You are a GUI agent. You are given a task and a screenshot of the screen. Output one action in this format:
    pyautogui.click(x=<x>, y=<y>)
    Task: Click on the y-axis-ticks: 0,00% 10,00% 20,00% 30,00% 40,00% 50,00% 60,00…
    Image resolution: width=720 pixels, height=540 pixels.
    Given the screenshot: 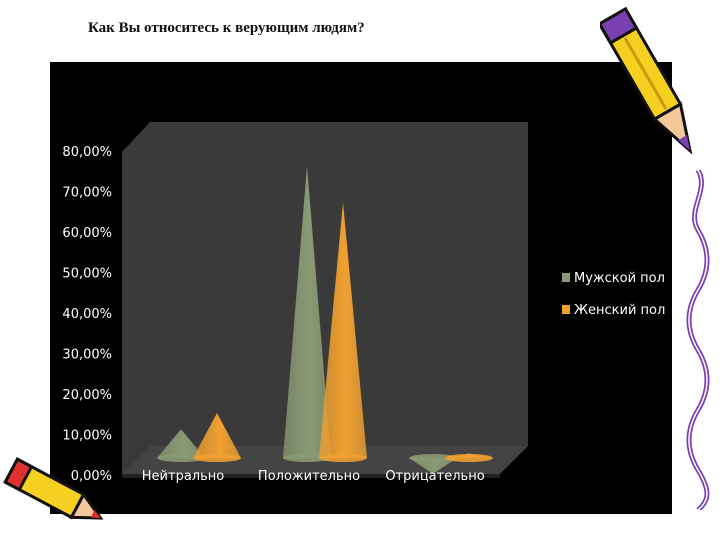 What is the action you would take?
    pyautogui.click(x=87, y=314)
    